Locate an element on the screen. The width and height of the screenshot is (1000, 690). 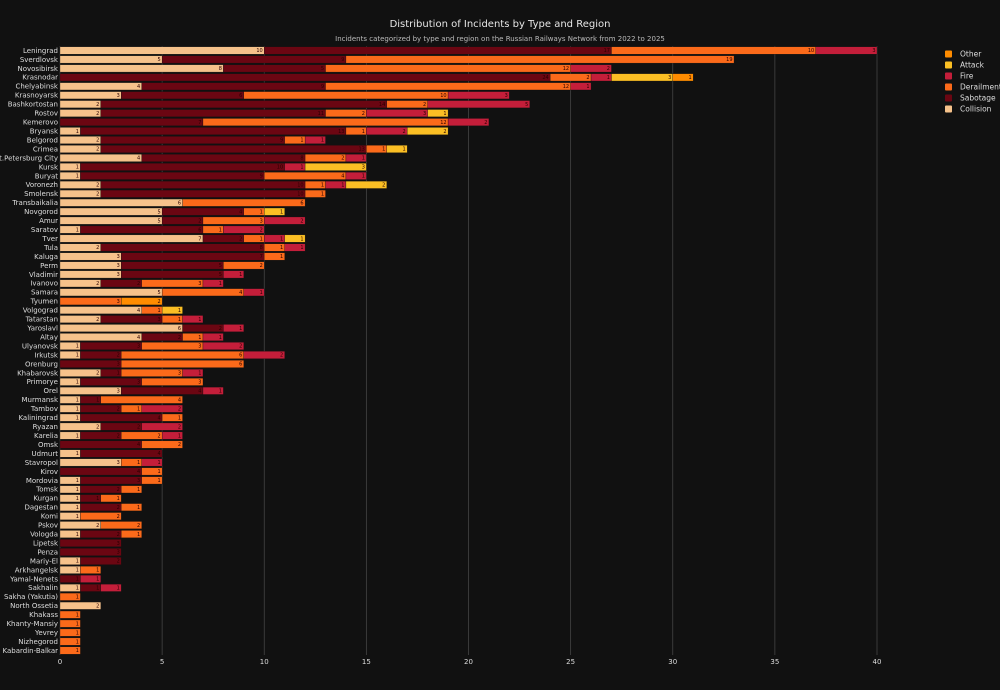
bar-value-label: 9 is located at coordinates (342, 60).